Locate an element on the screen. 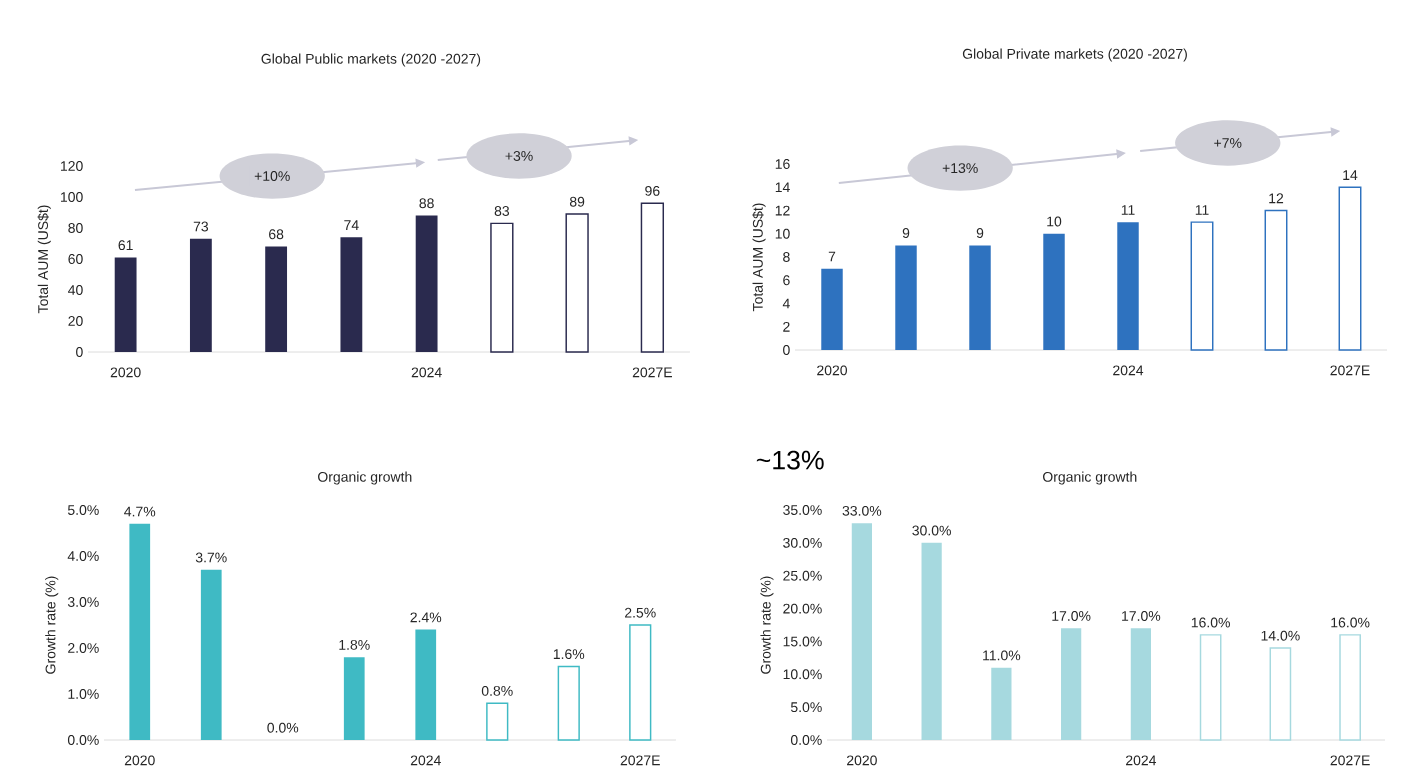 This screenshot has width=1410, height=769. y-tick-label: 12 is located at coordinates (782, 210).